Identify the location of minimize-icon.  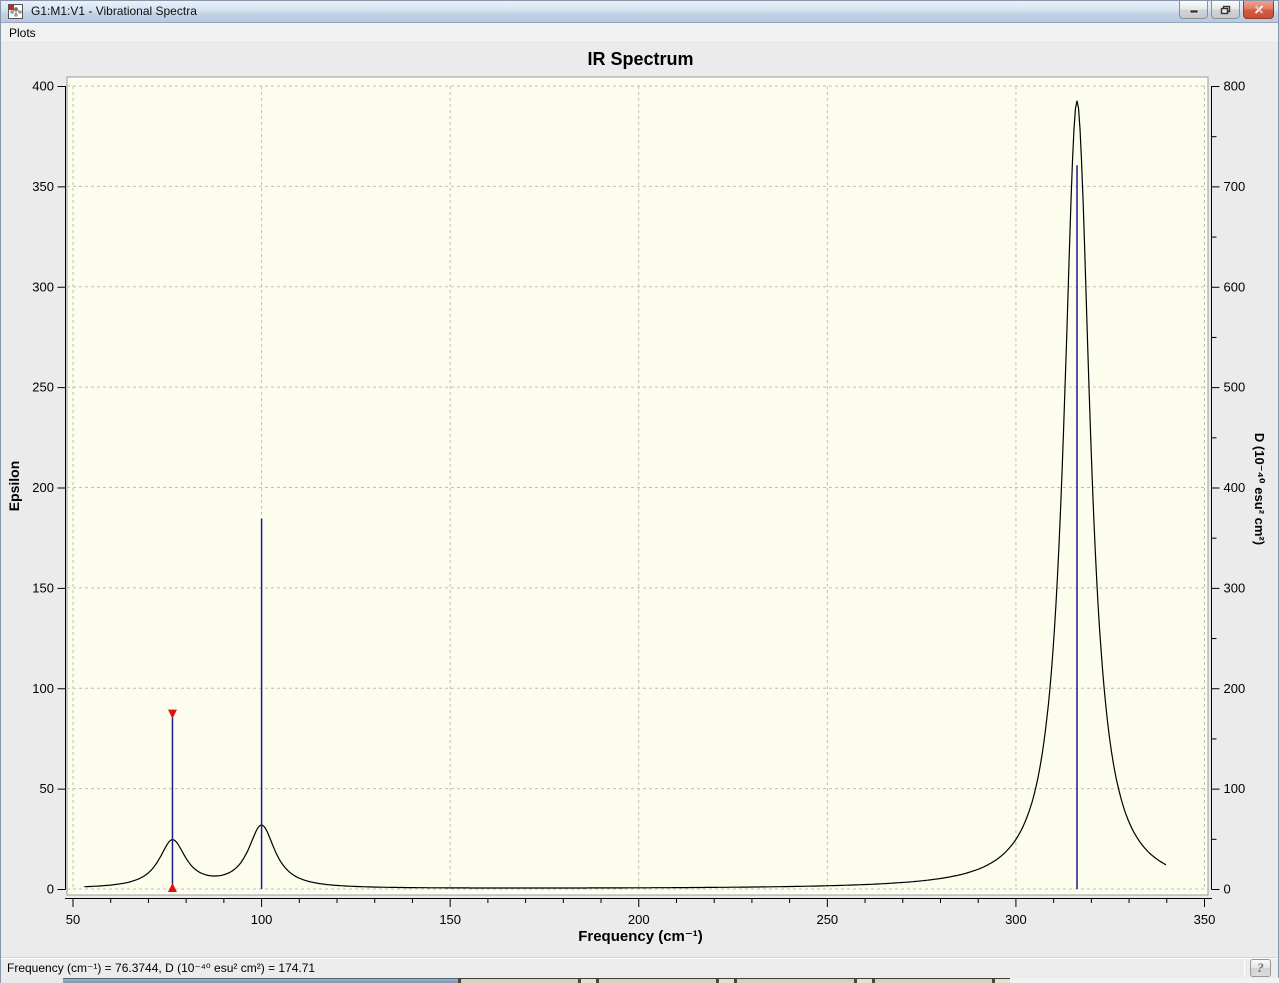
(1193, 11).